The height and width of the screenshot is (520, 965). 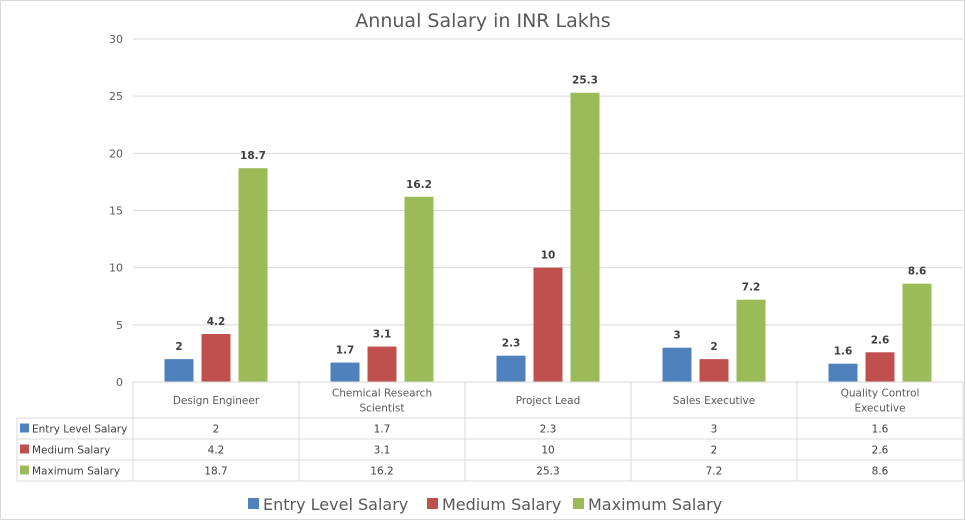 I want to click on data-label: 1.6, so click(x=843, y=352).